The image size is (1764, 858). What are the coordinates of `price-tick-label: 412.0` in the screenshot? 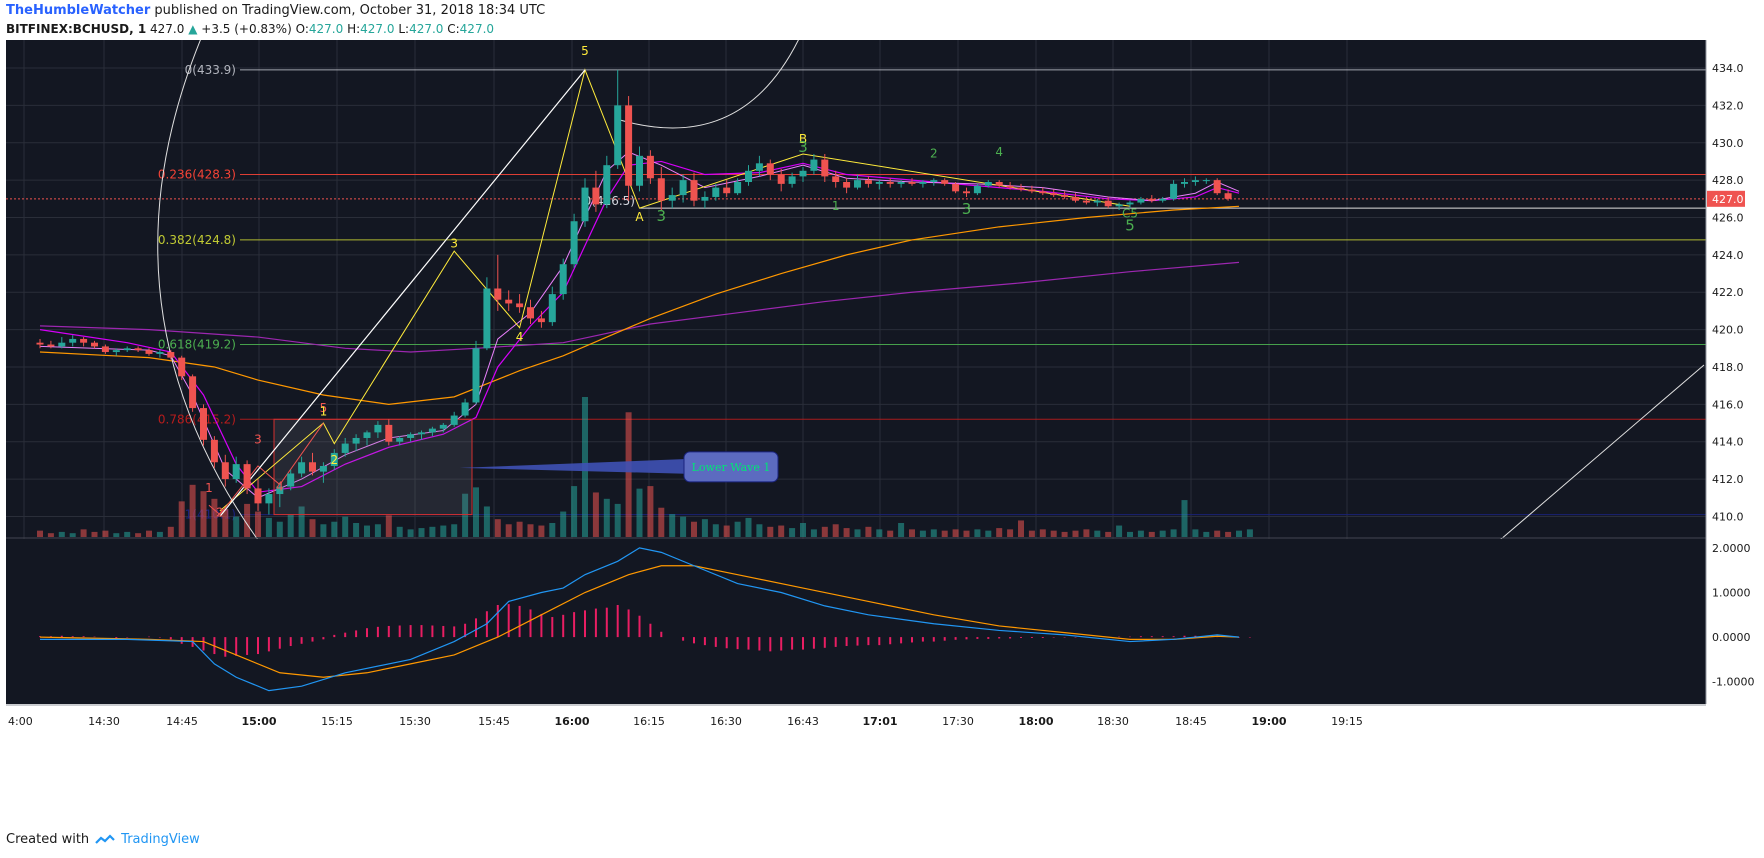 It's located at (1728, 479).